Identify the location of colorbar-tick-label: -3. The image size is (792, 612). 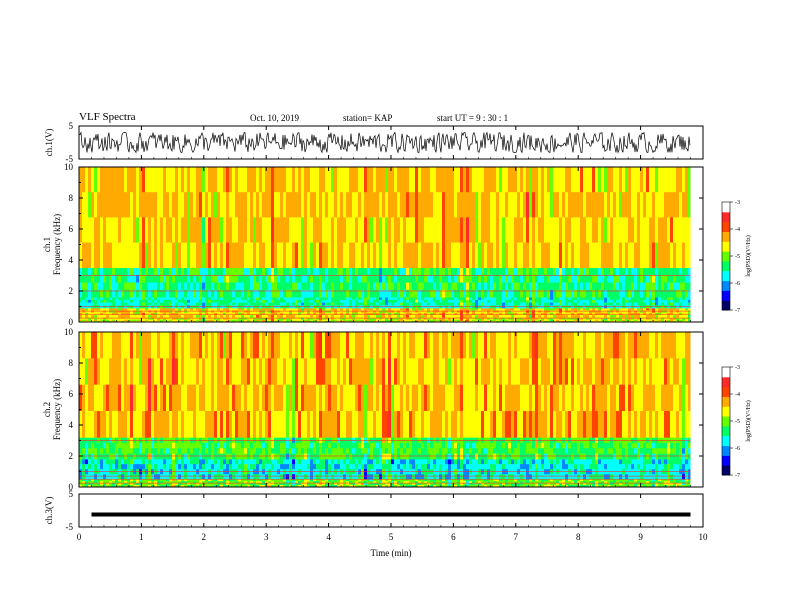
(737, 203).